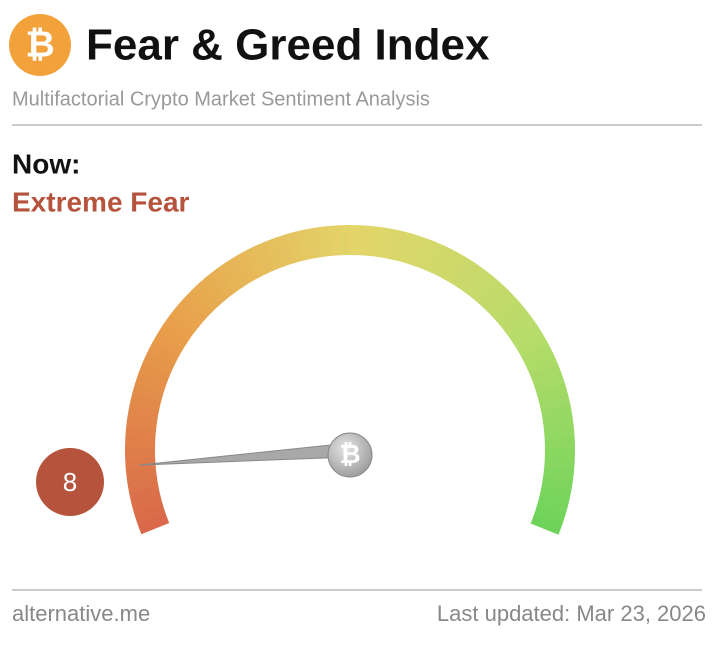  Describe the element at coordinates (571, 613) in the screenshot. I see `updated: Last updated: Mar 23, 2026` at that location.